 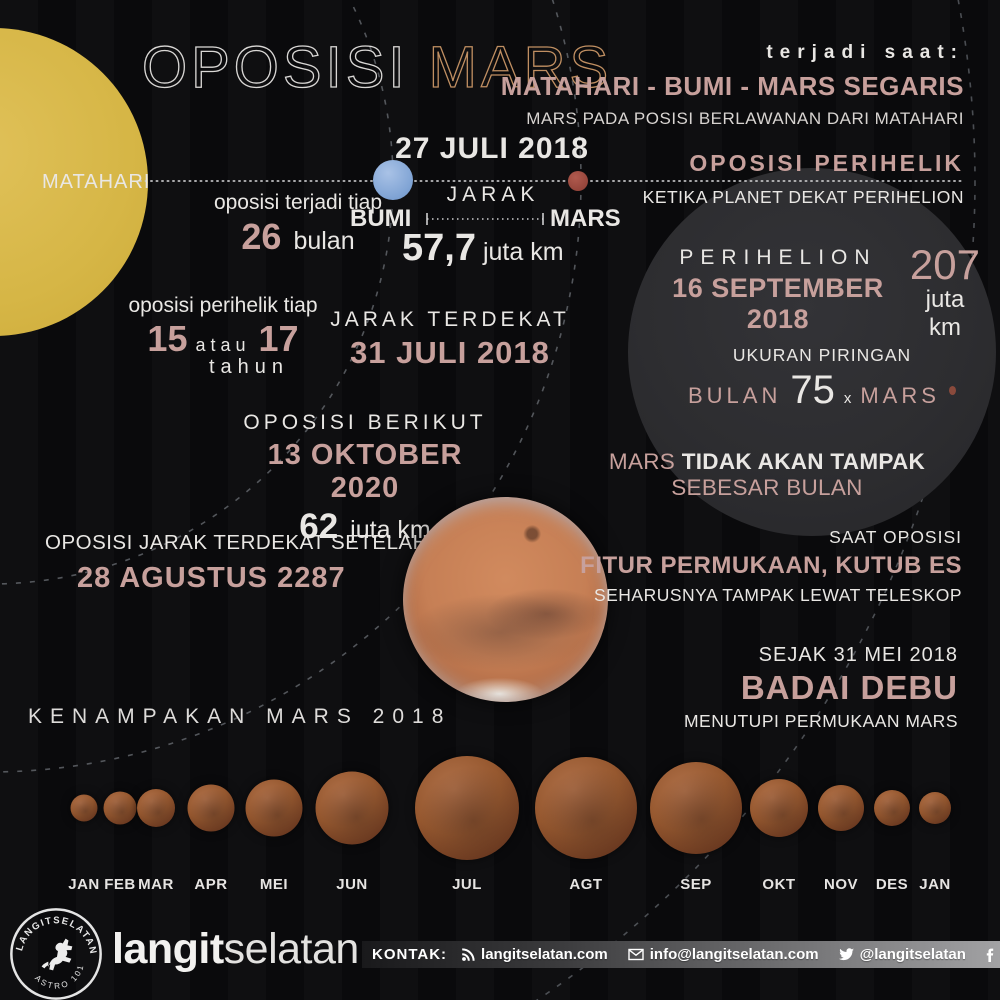 I want to click on centaur-icon, so click(x=57, y=954).